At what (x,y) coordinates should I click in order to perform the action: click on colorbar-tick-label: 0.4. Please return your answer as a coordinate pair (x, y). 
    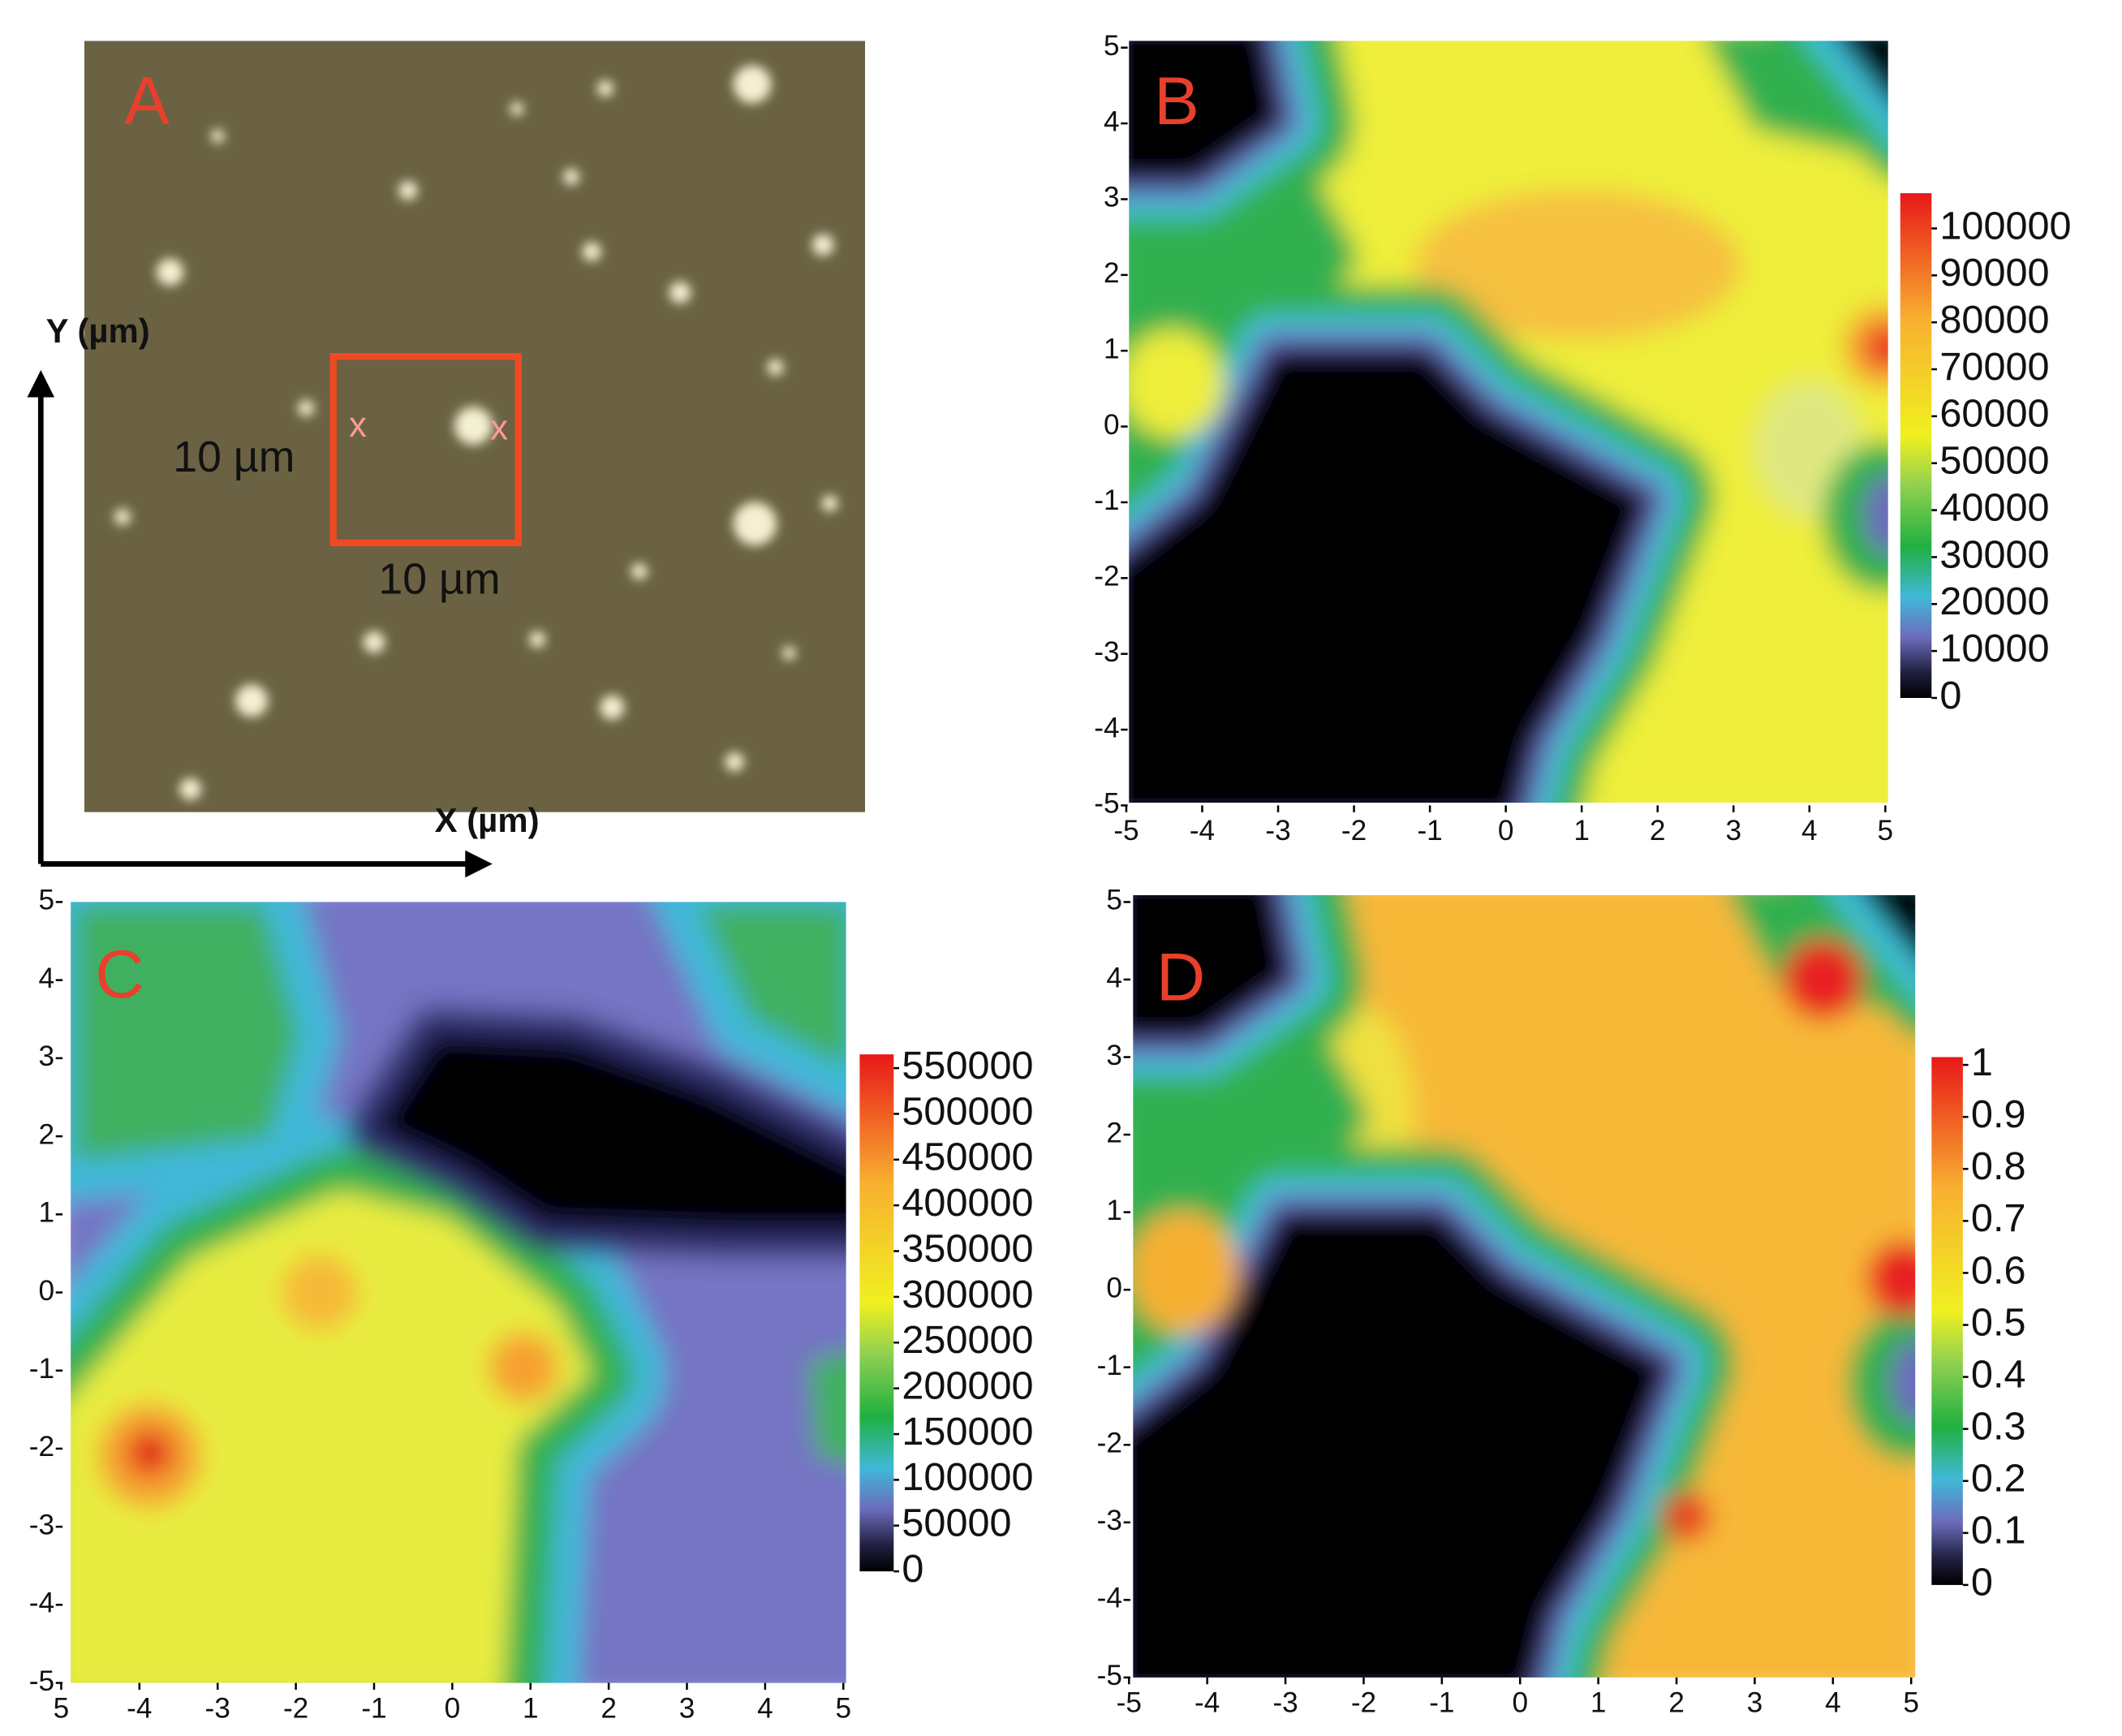
    Looking at the image, I should click on (1999, 1374).